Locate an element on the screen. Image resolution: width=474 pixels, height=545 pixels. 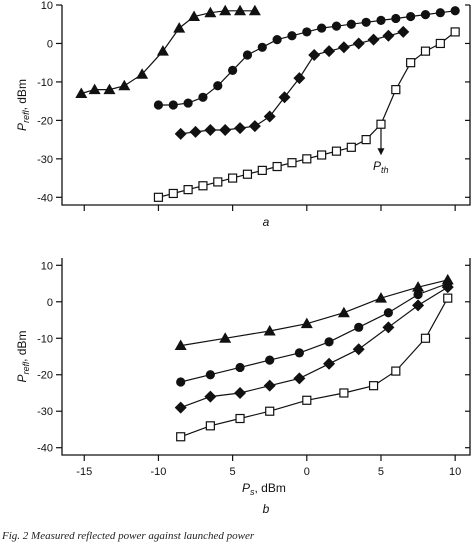
x-tick-label: -10 is located at coordinates (158, 472).